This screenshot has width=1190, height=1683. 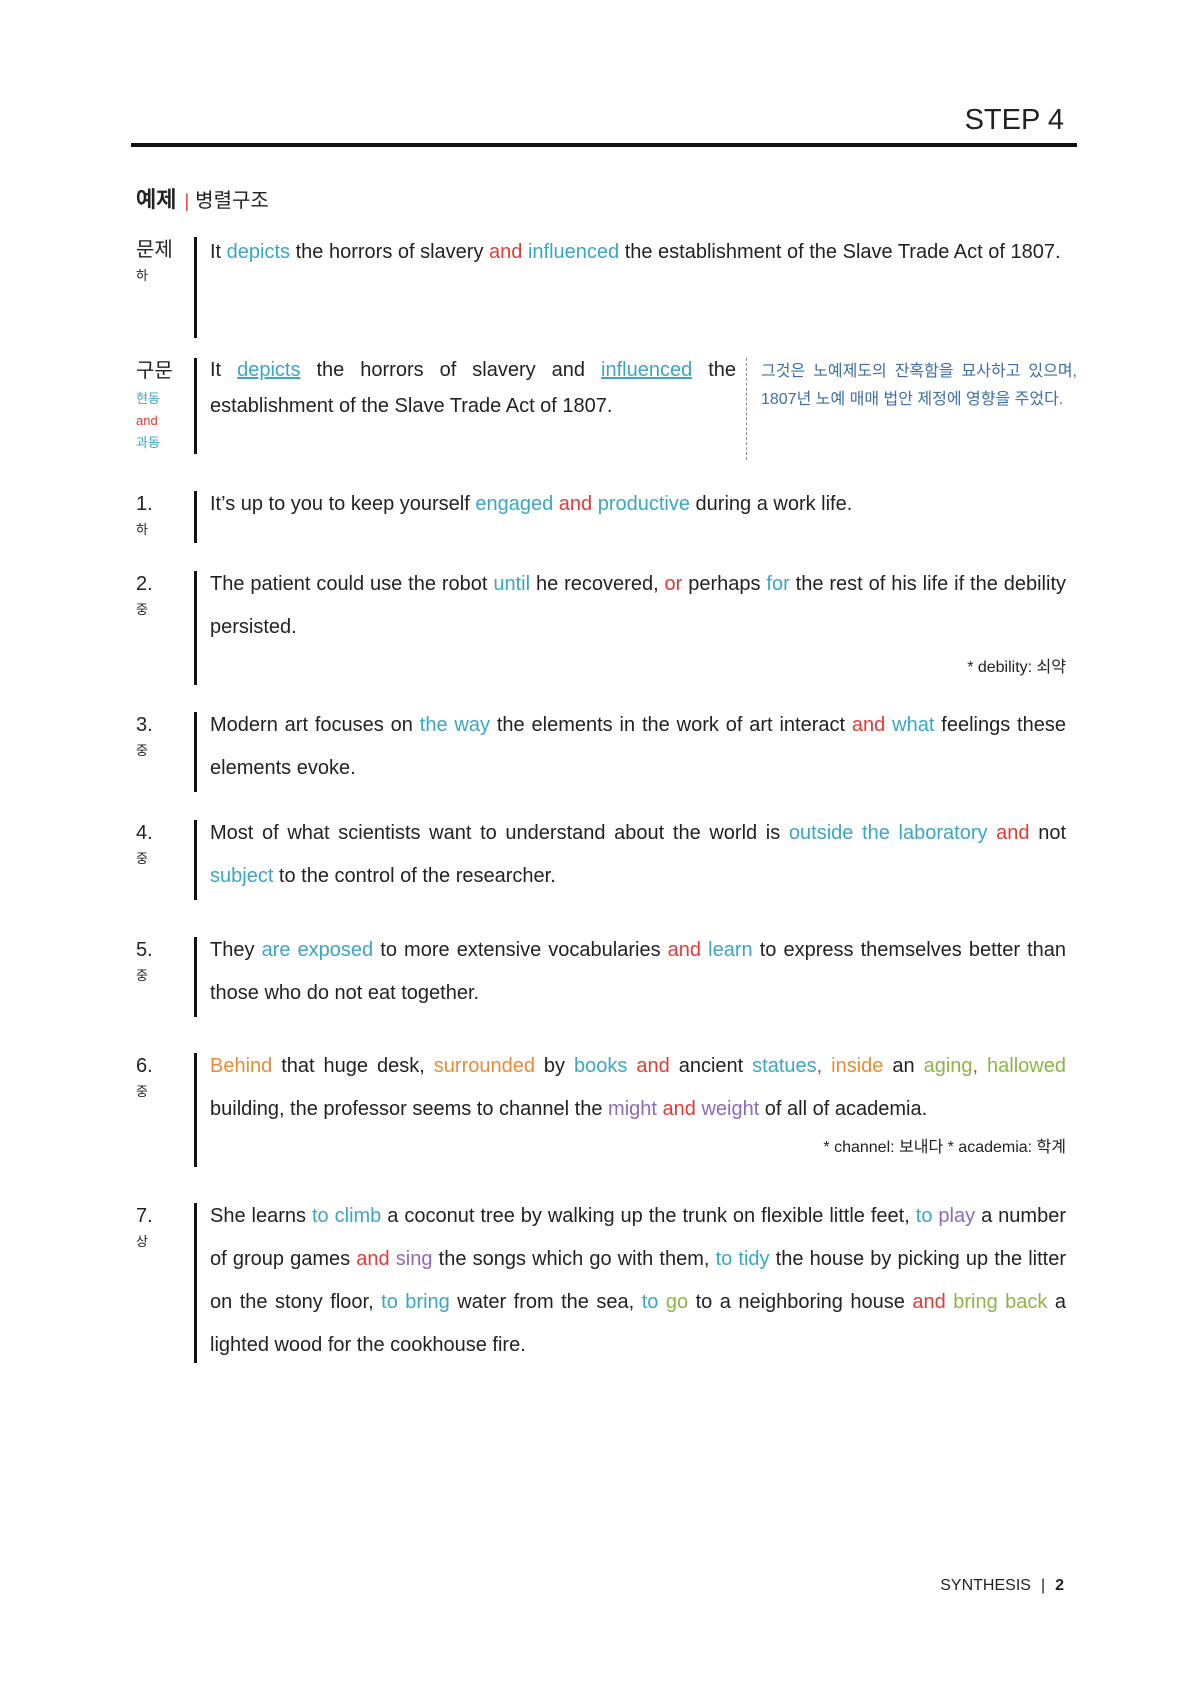 What do you see at coordinates (451, 370) in the screenshot?
I see `text-run: the horrors of slavery and` at bounding box center [451, 370].